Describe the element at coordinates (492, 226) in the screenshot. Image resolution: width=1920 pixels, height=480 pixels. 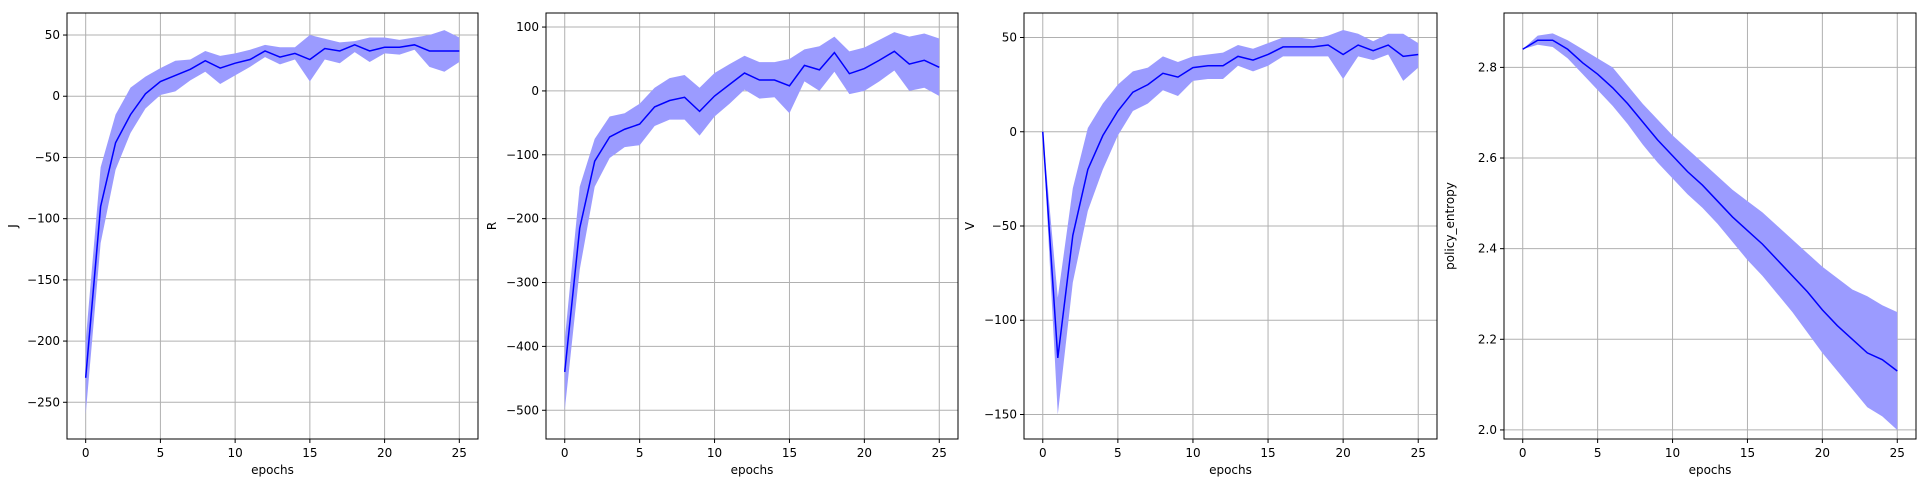
I see `y-axis-title: R` at that location.